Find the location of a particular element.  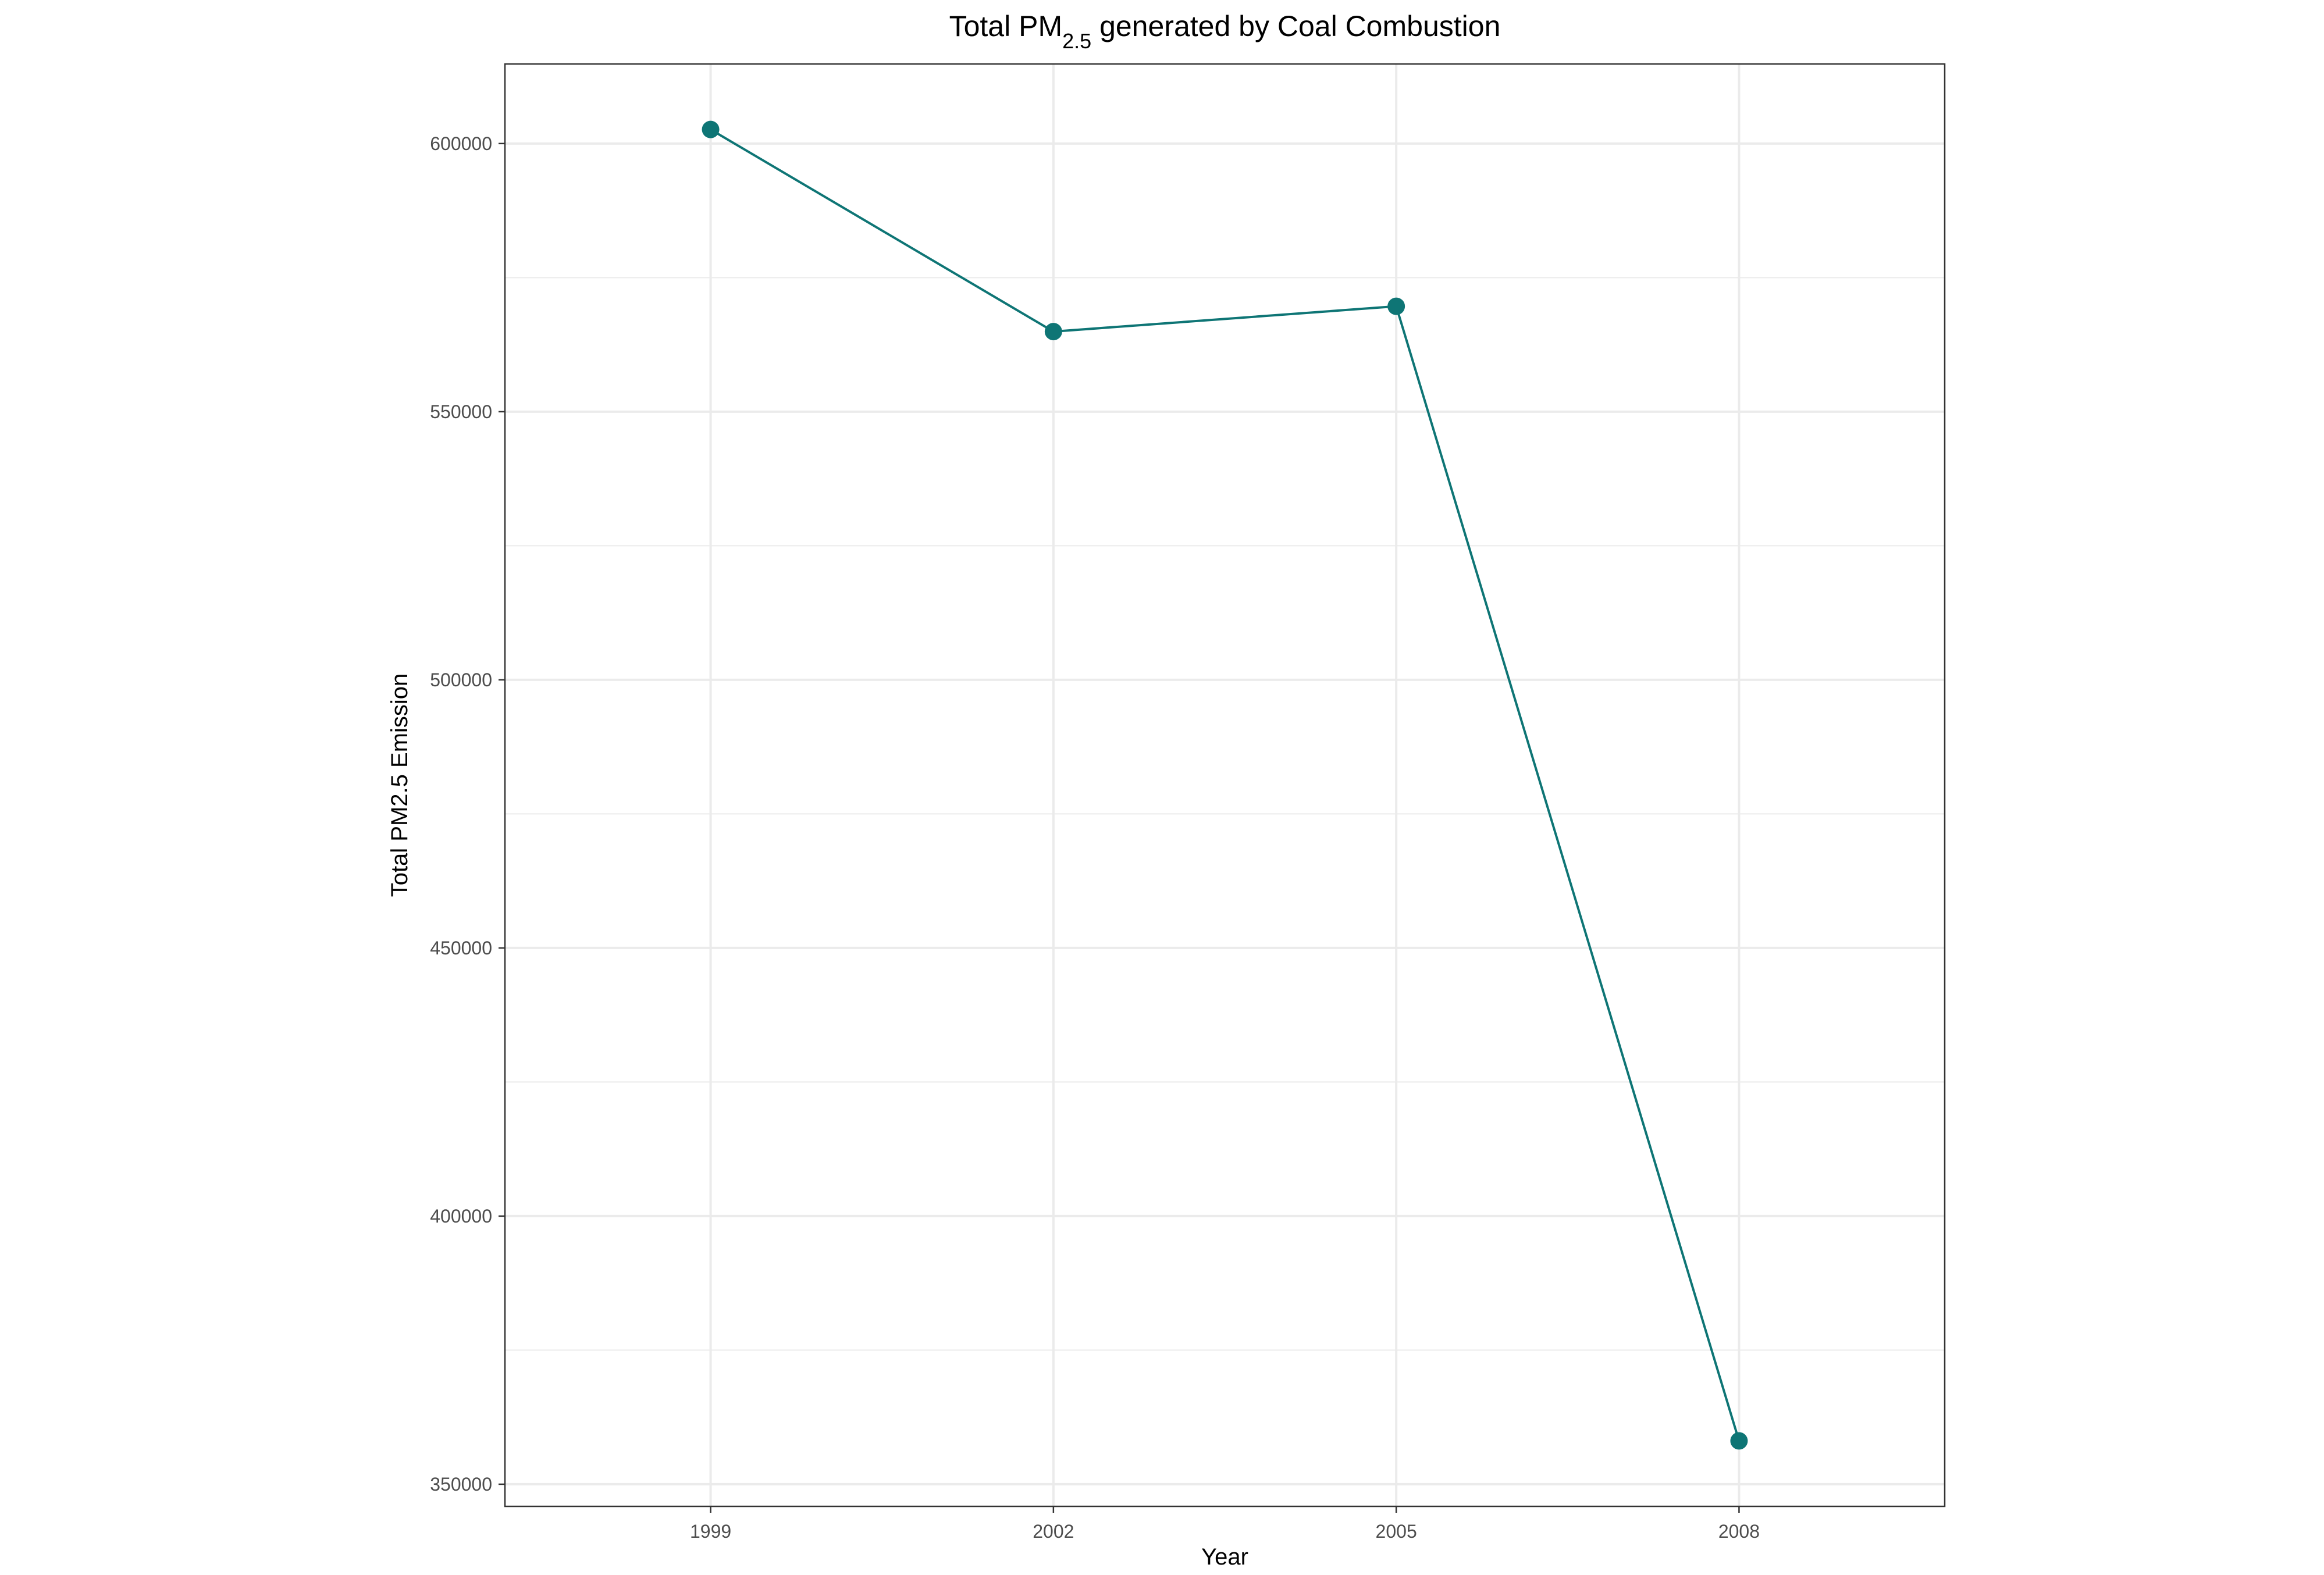

y-tick-label: 500000 is located at coordinates (461, 679).